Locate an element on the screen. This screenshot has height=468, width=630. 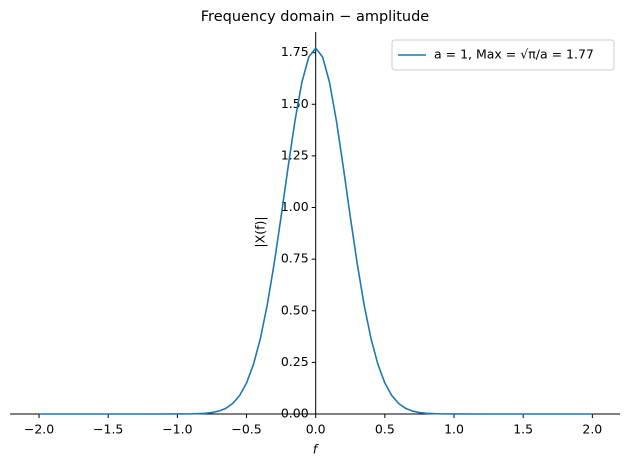
x-tick-label: −1.0 is located at coordinates (177, 429).